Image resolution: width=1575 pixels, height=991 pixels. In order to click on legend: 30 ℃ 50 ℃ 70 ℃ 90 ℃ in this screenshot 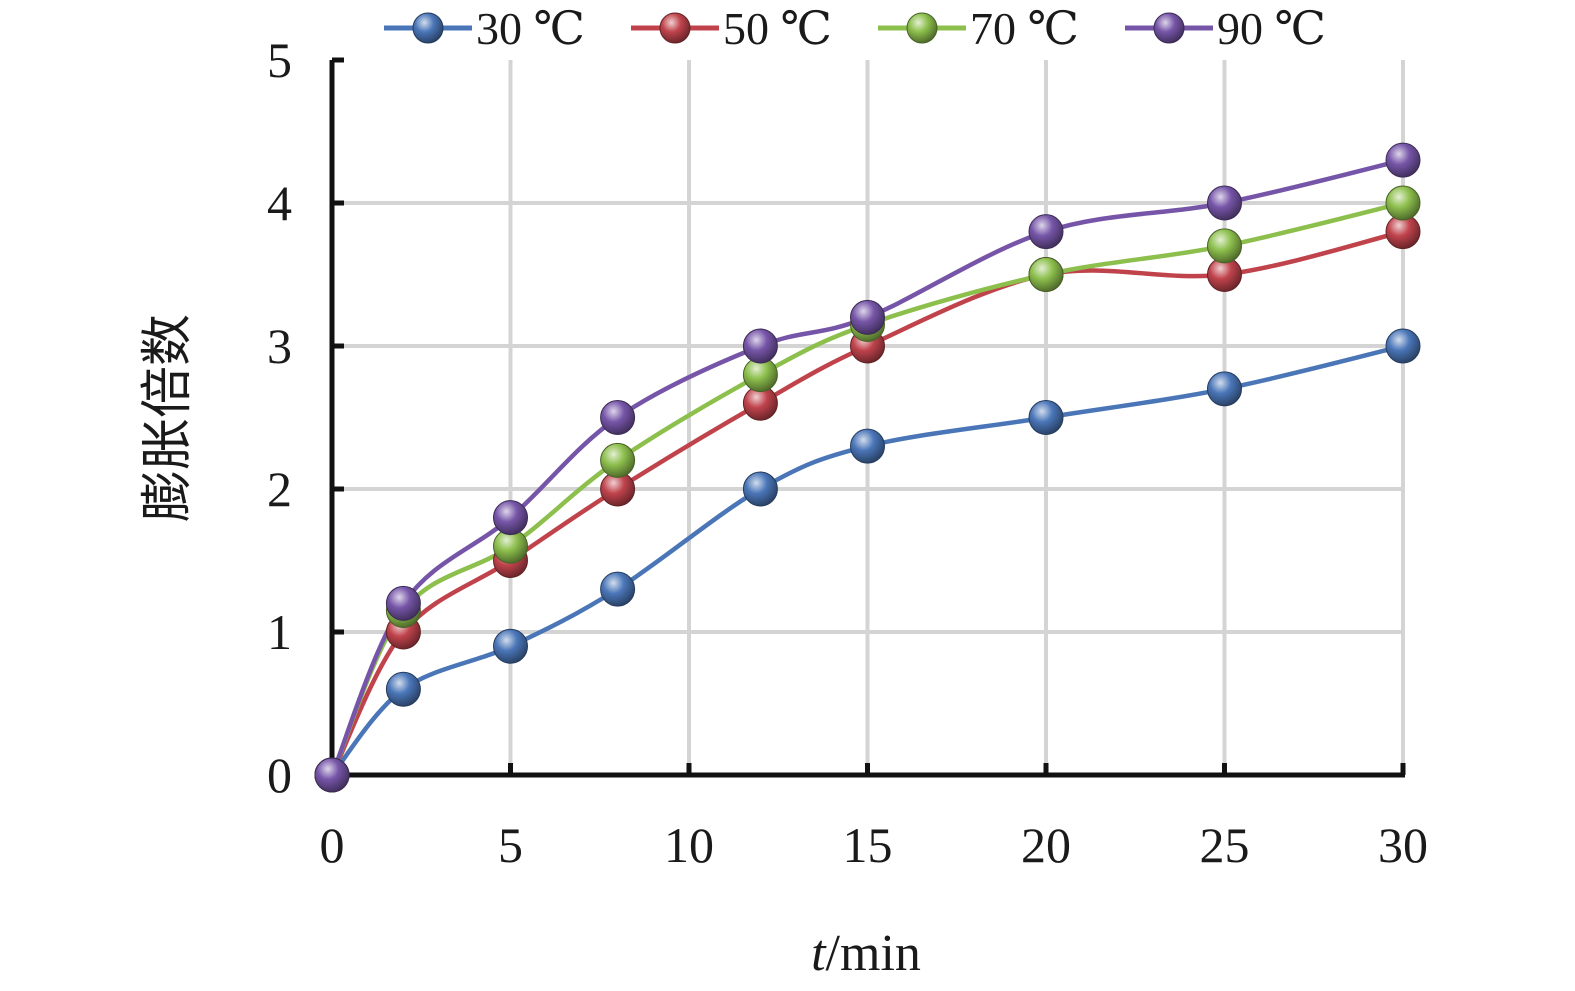, I will do `click(855, 28)`.